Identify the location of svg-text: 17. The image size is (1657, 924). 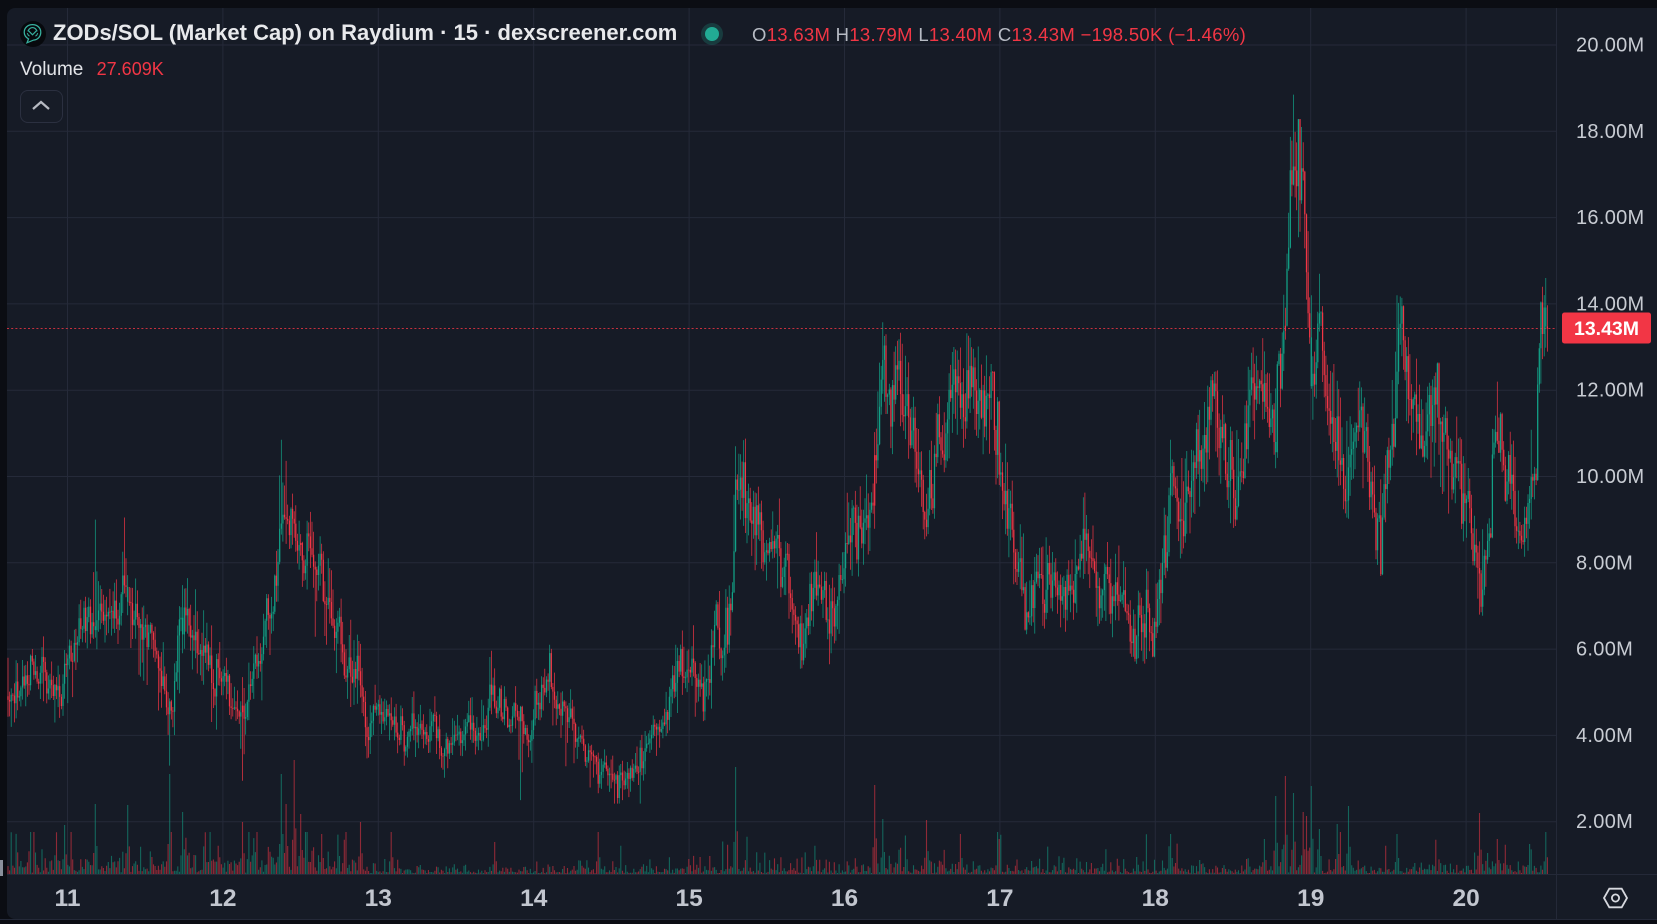
(999, 898).